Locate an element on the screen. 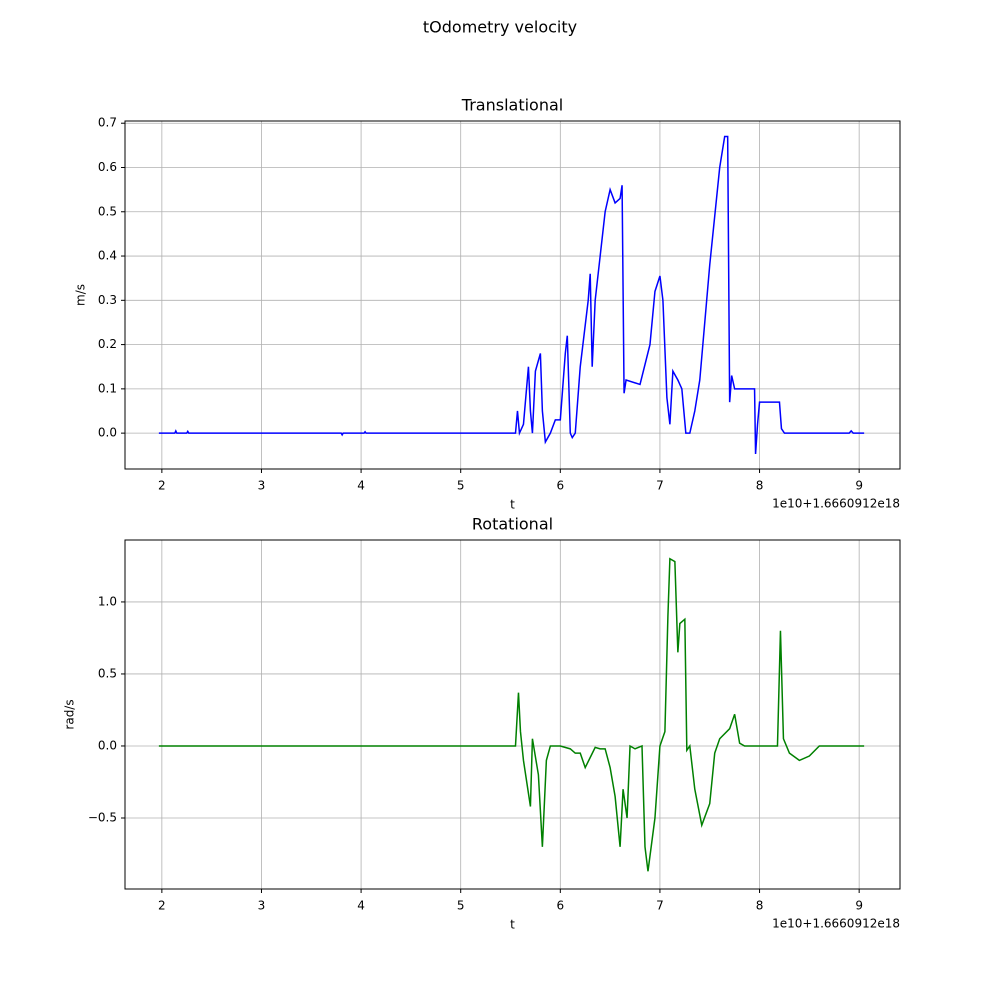 Image resolution: width=1000 pixels, height=1004 pixels. figure-title: tOdometry velocity is located at coordinates (500, 27).